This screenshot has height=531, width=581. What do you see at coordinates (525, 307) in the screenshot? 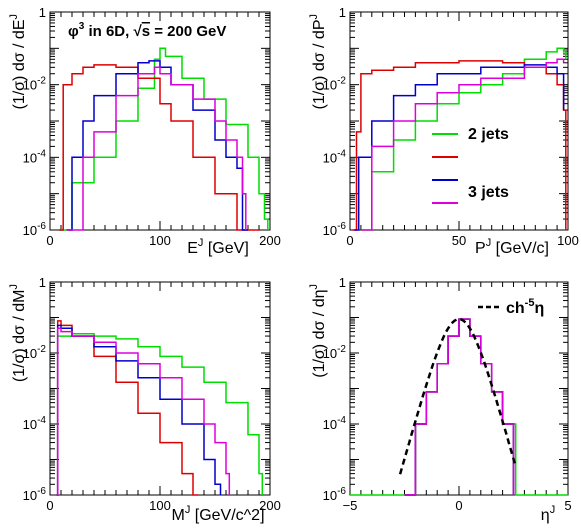
I see `legend-fit-label: ch-5η` at bounding box center [525, 307].